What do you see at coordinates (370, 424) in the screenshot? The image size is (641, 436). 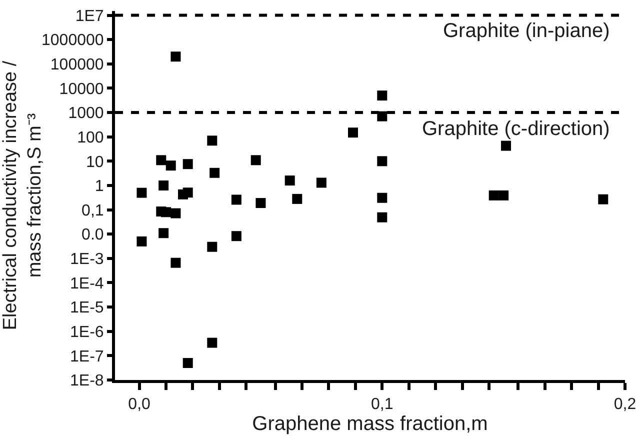 I see `x-axis-title: Graphene mass fraction,m` at bounding box center [370, 424].